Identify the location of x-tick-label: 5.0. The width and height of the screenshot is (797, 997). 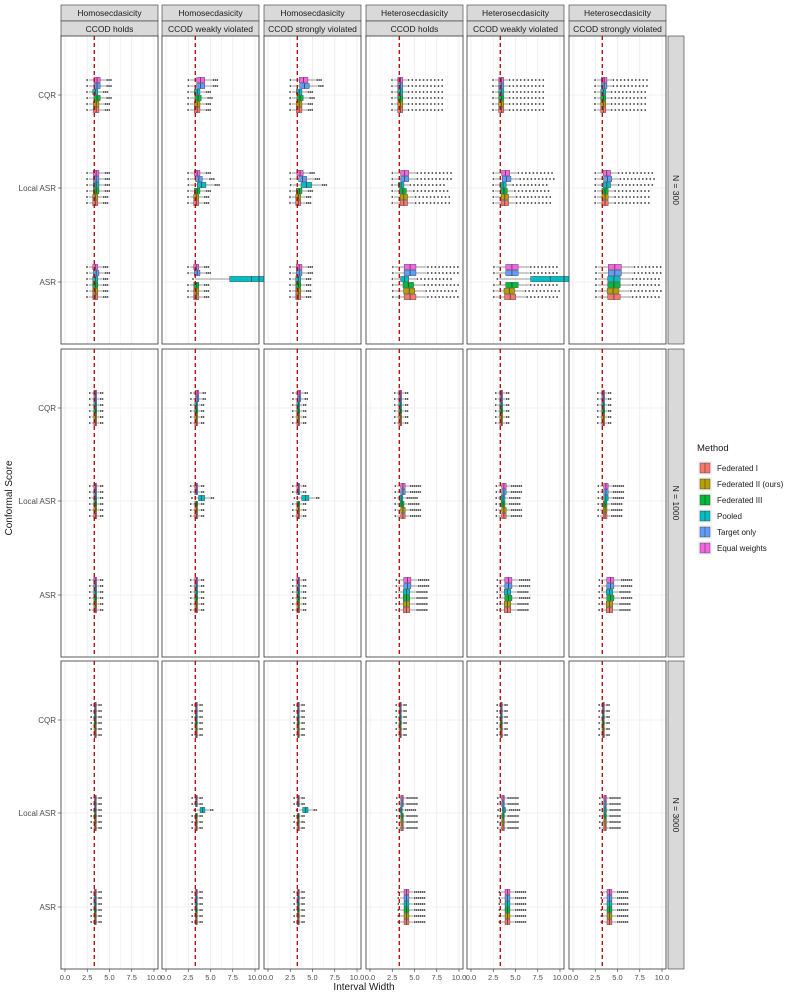
(210, 977).